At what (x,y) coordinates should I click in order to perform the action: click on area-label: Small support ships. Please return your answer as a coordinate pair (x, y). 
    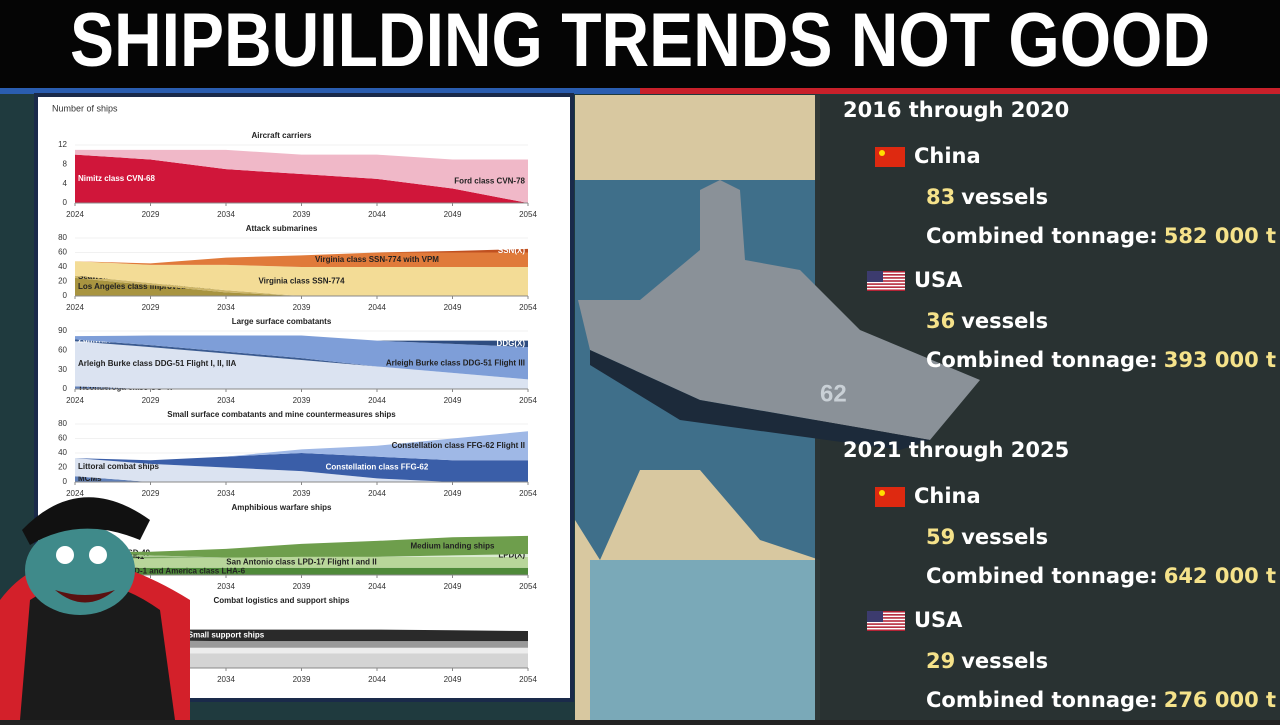
    Looking at the image, I should click on (226, 634).